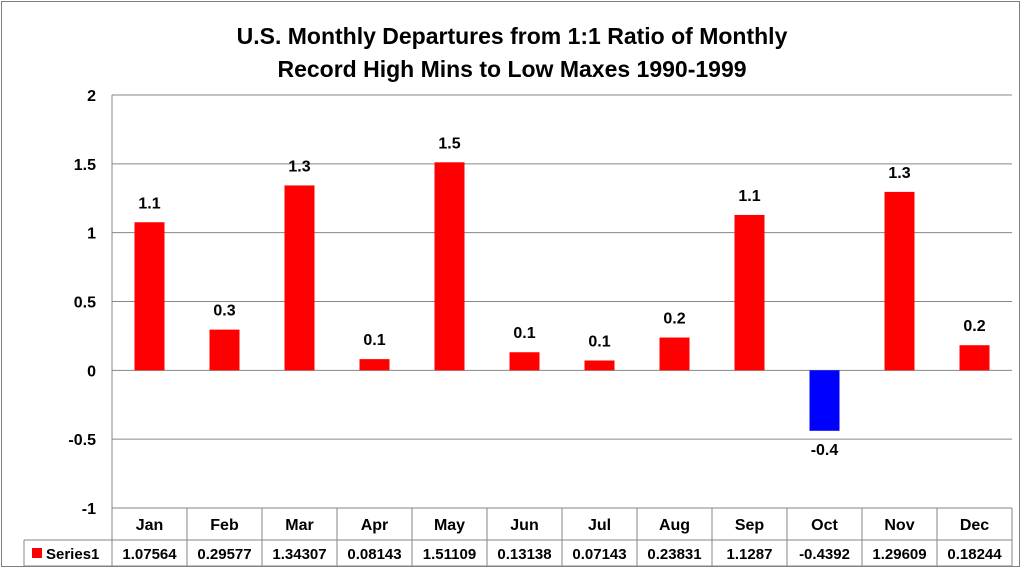 This screenshot has height=571, width=1024. Describe the element at coordinates (750, 554) in the screenshot. I see `table-cell-value: 1.1287` at that location.